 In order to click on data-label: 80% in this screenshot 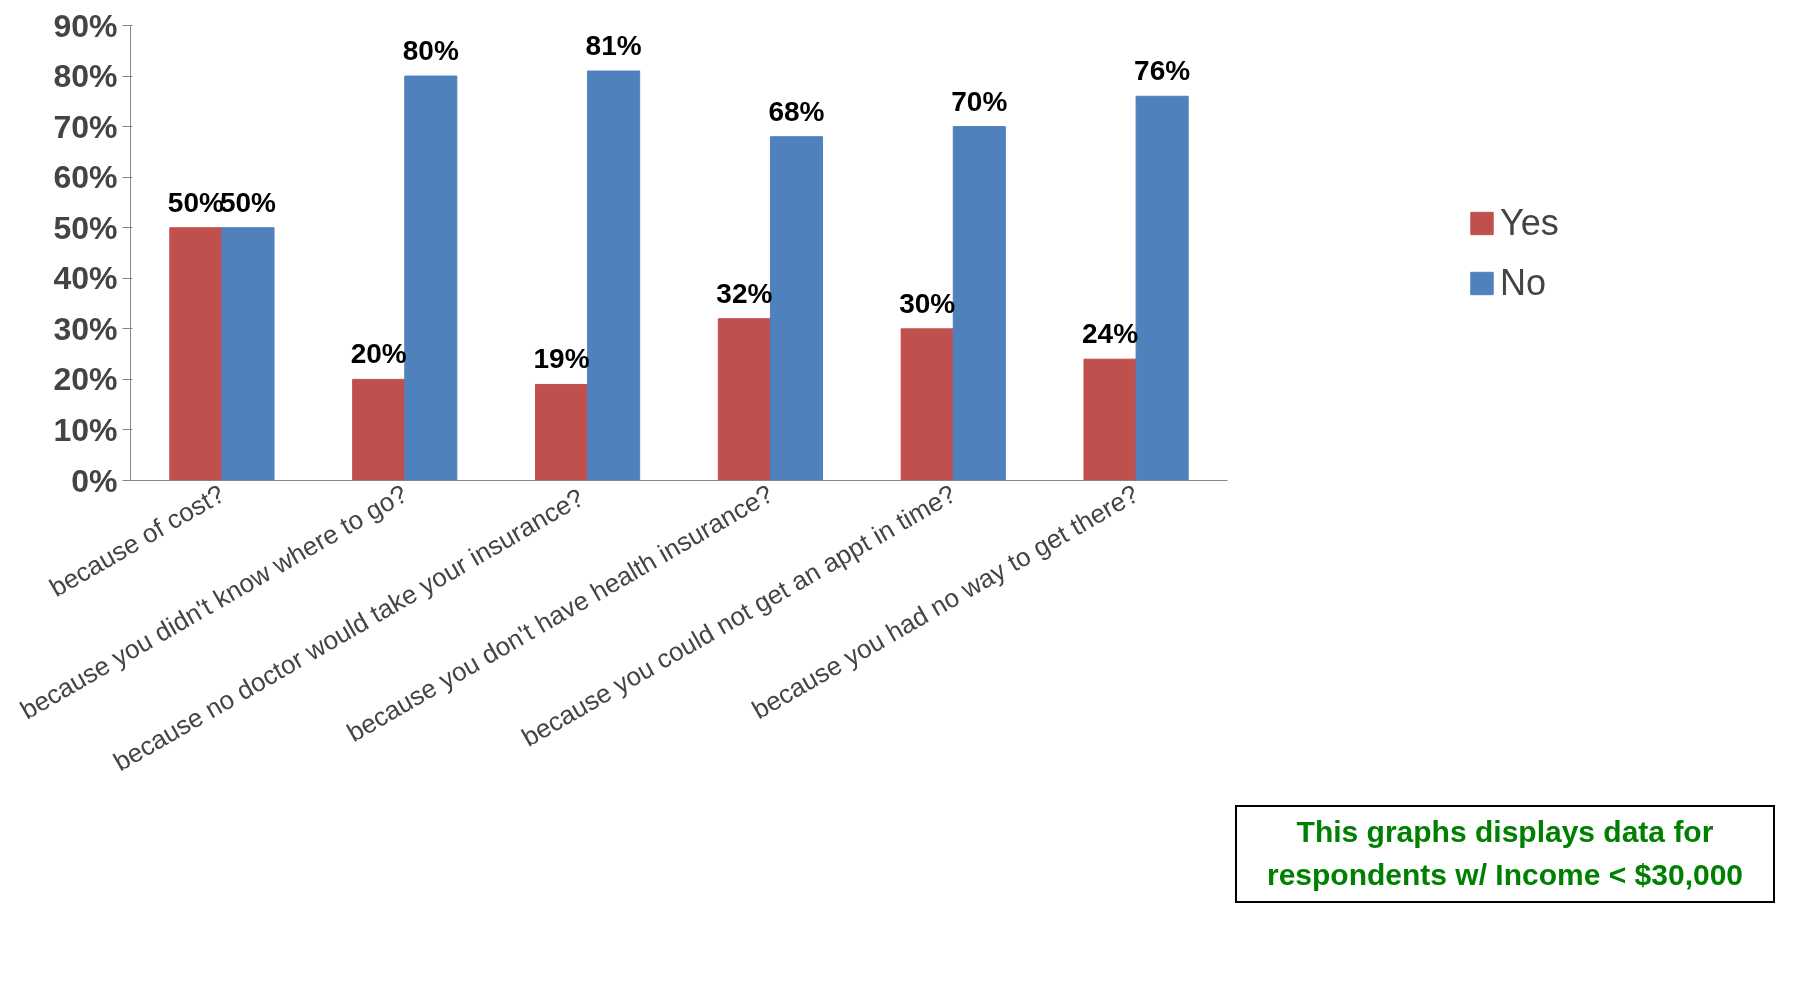, I will do `click(430, 51)`.